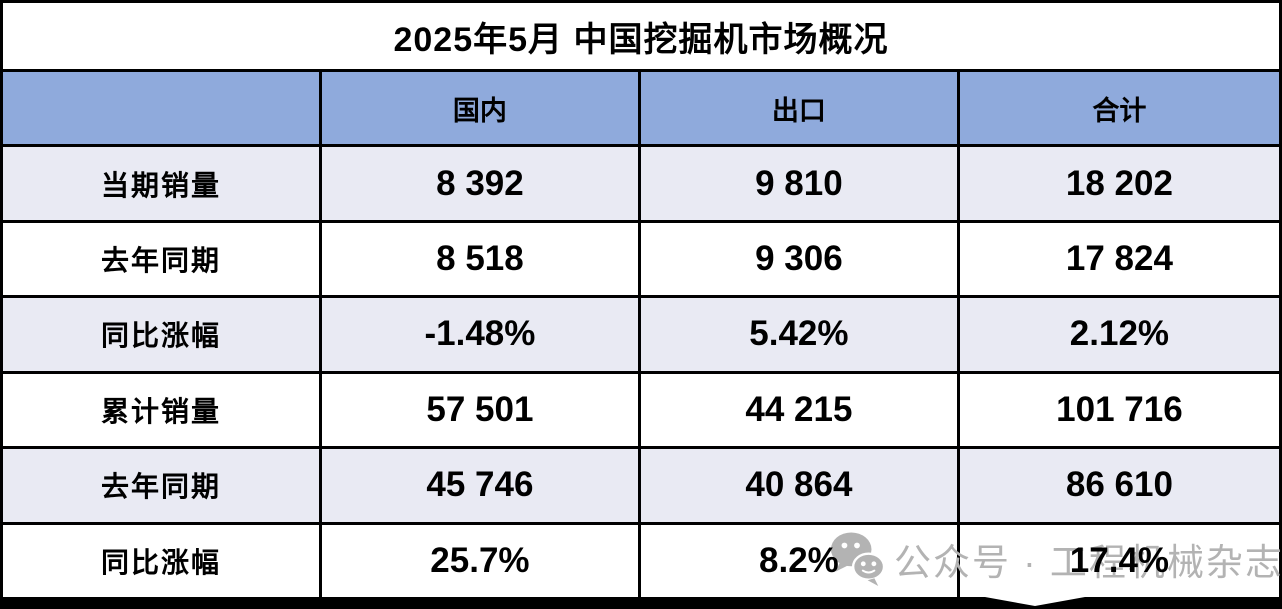  I want to click on cell-current-total: 18 202, so click(1119, 183).